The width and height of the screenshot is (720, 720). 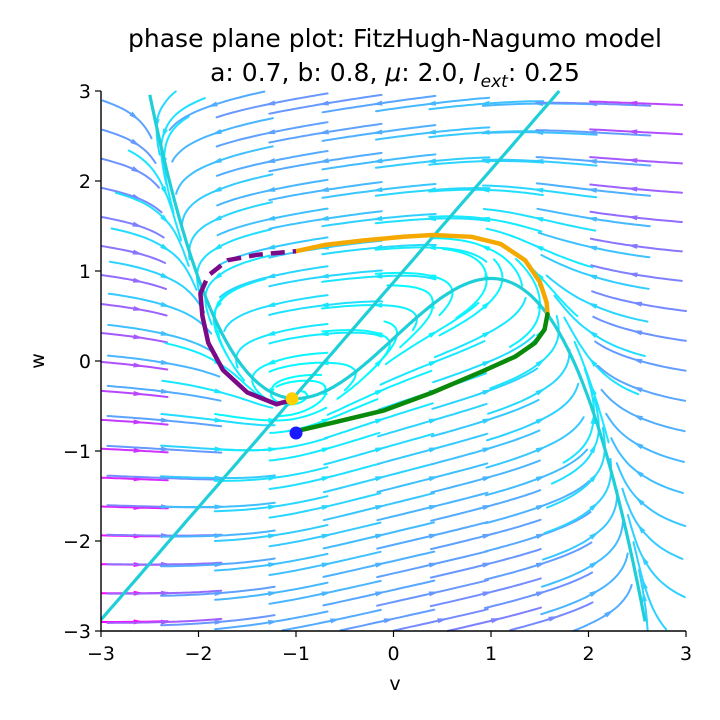 What do you see at coordinates (395, 75) in the screenshot?
I see `chart-subtitle: a: 0.7, b: 0.8, μ: 2.0, Iext: 0.25` at bounding box center [395, 75].